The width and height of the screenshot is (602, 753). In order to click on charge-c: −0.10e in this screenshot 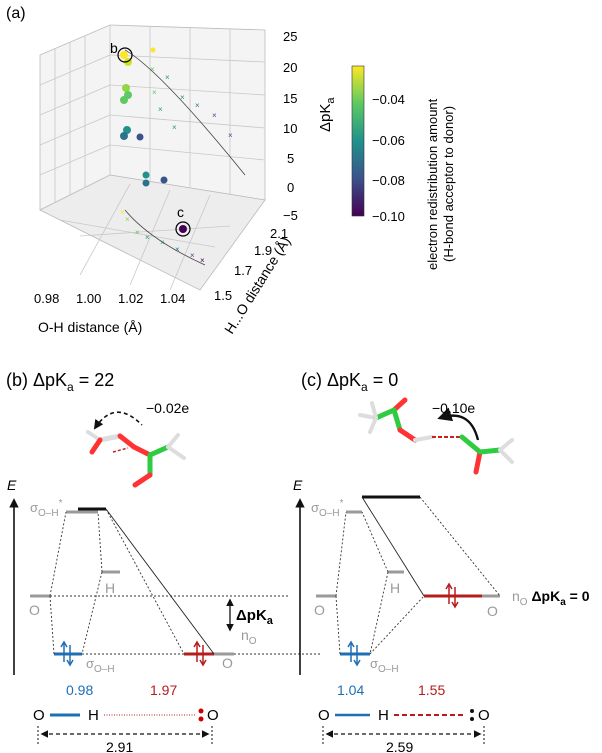, I will do `click(453, 408)`.